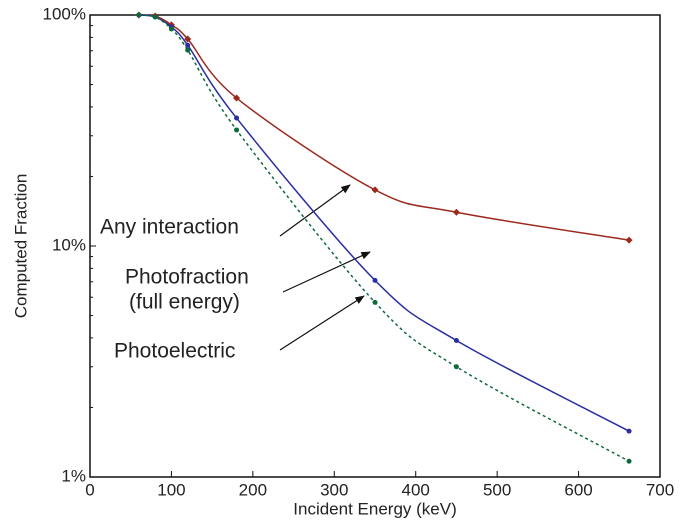 The width and height of the screenshot is (694, 524). I want to click on y-axis-label: Computed Fraction, so click(20, 246).